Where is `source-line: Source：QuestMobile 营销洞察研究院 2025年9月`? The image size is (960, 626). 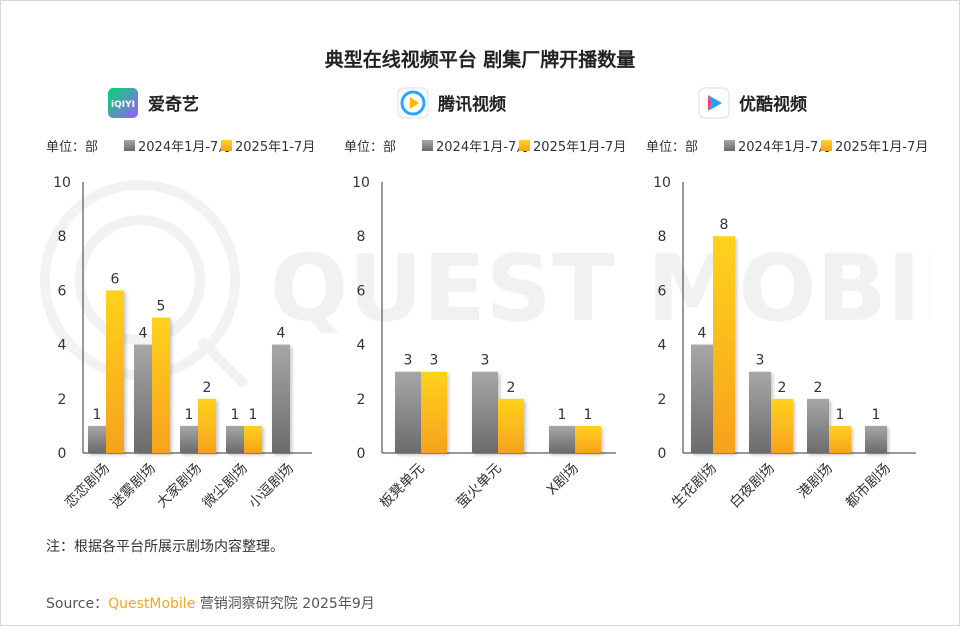 source-line: Source：QuestMobile 营销洞察研究院 2025年9月 is located at coordinates (210, 603).